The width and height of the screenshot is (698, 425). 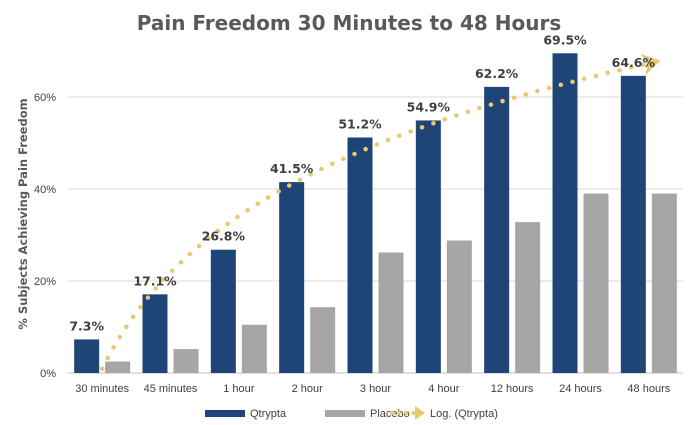 I want to click on chart-title: Pain Freedom 30 Minutes to 48 Hours, so click(x=349, y=23).